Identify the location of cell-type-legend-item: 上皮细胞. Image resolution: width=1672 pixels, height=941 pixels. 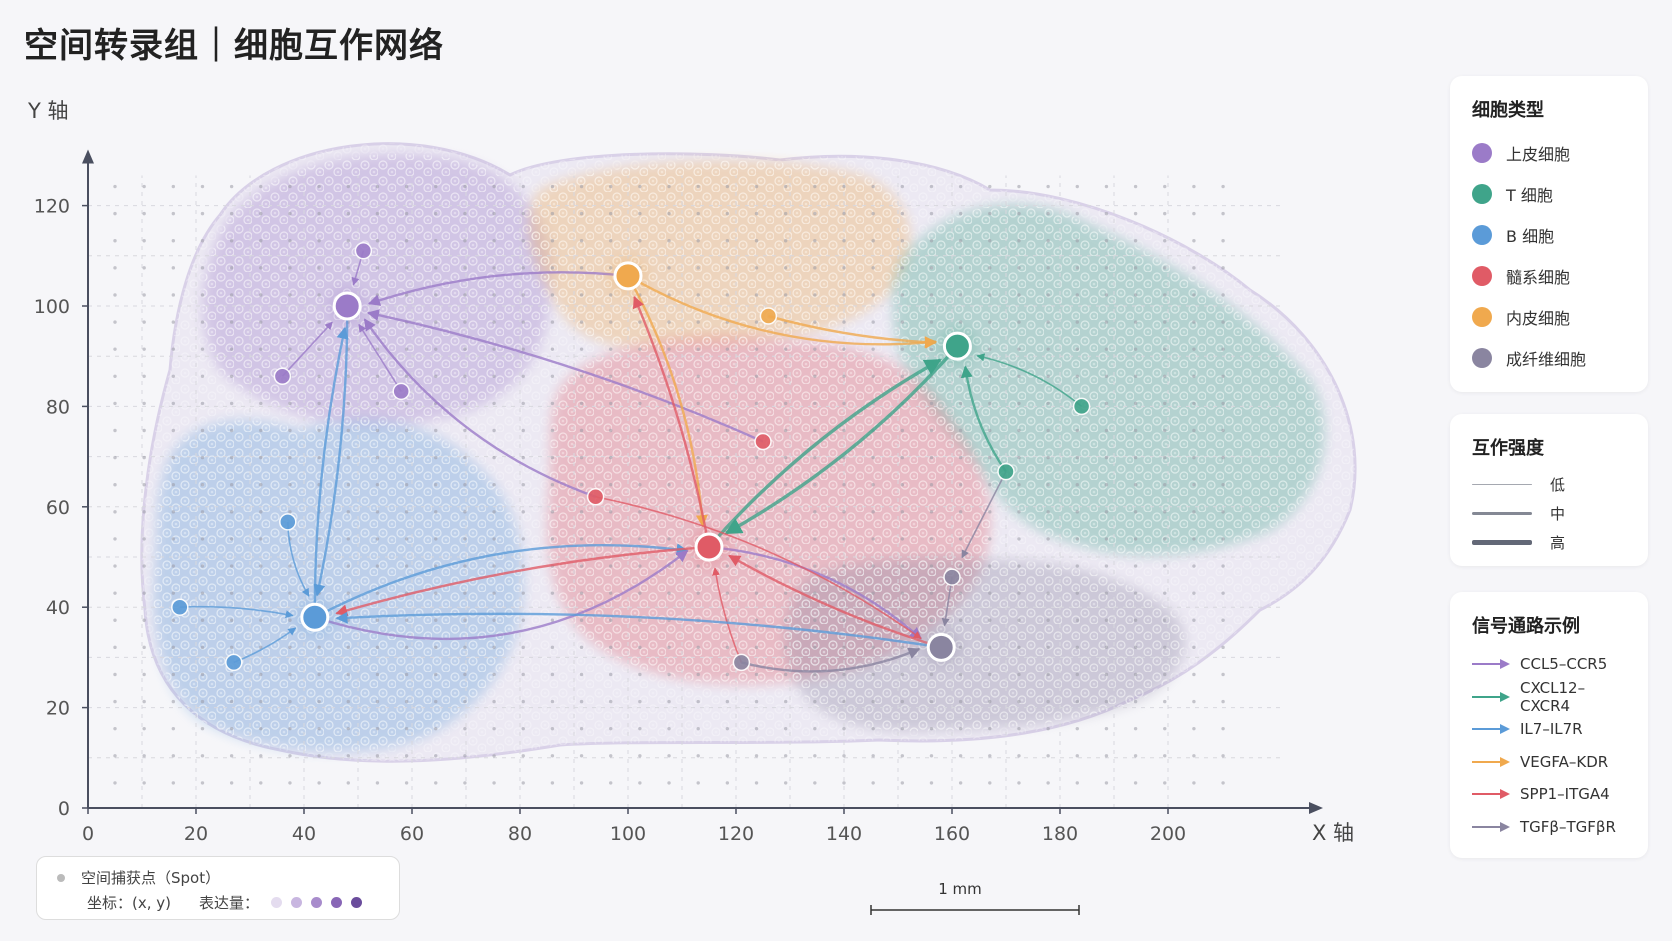
(1549, 152).